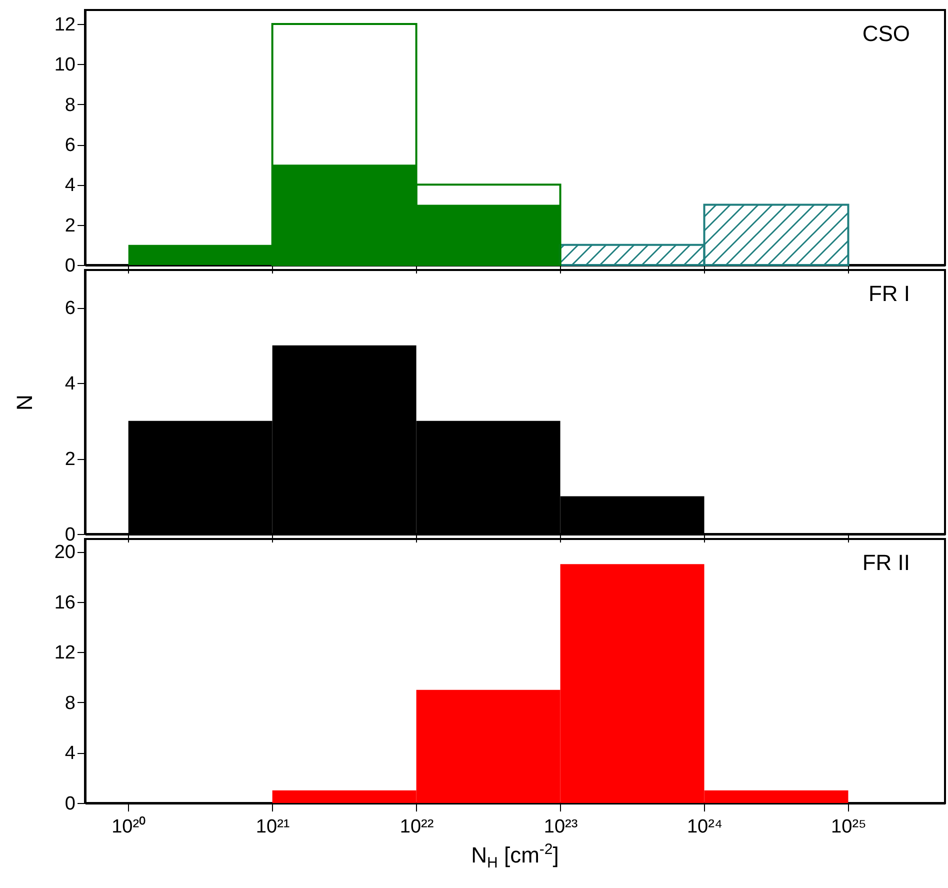 The width and height of the screenshot is (948, 888). Describe the element at coordinates (24, 402) in the screenshot. I see `y-axis-title: N` at that location.